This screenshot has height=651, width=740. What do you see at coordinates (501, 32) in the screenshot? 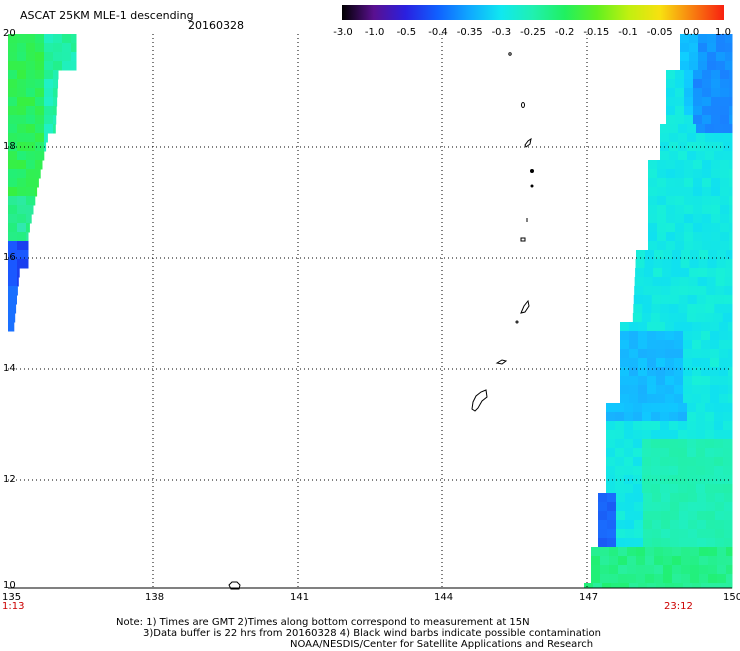
I see `colorbar-tick-label: -0.3` at bounding box center [501, 32].